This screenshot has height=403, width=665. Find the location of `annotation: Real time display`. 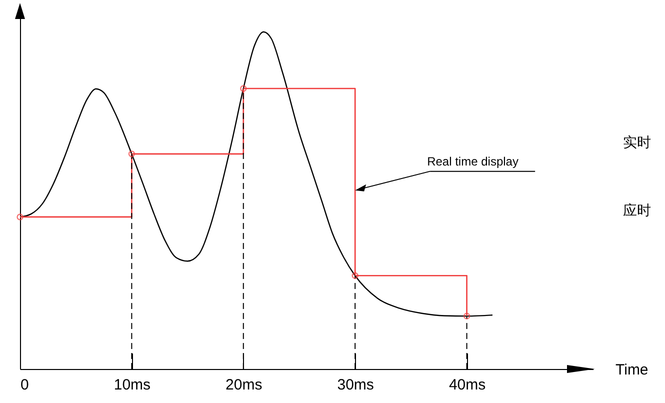

annotation: Real time display is located at coordinates (472, 161).